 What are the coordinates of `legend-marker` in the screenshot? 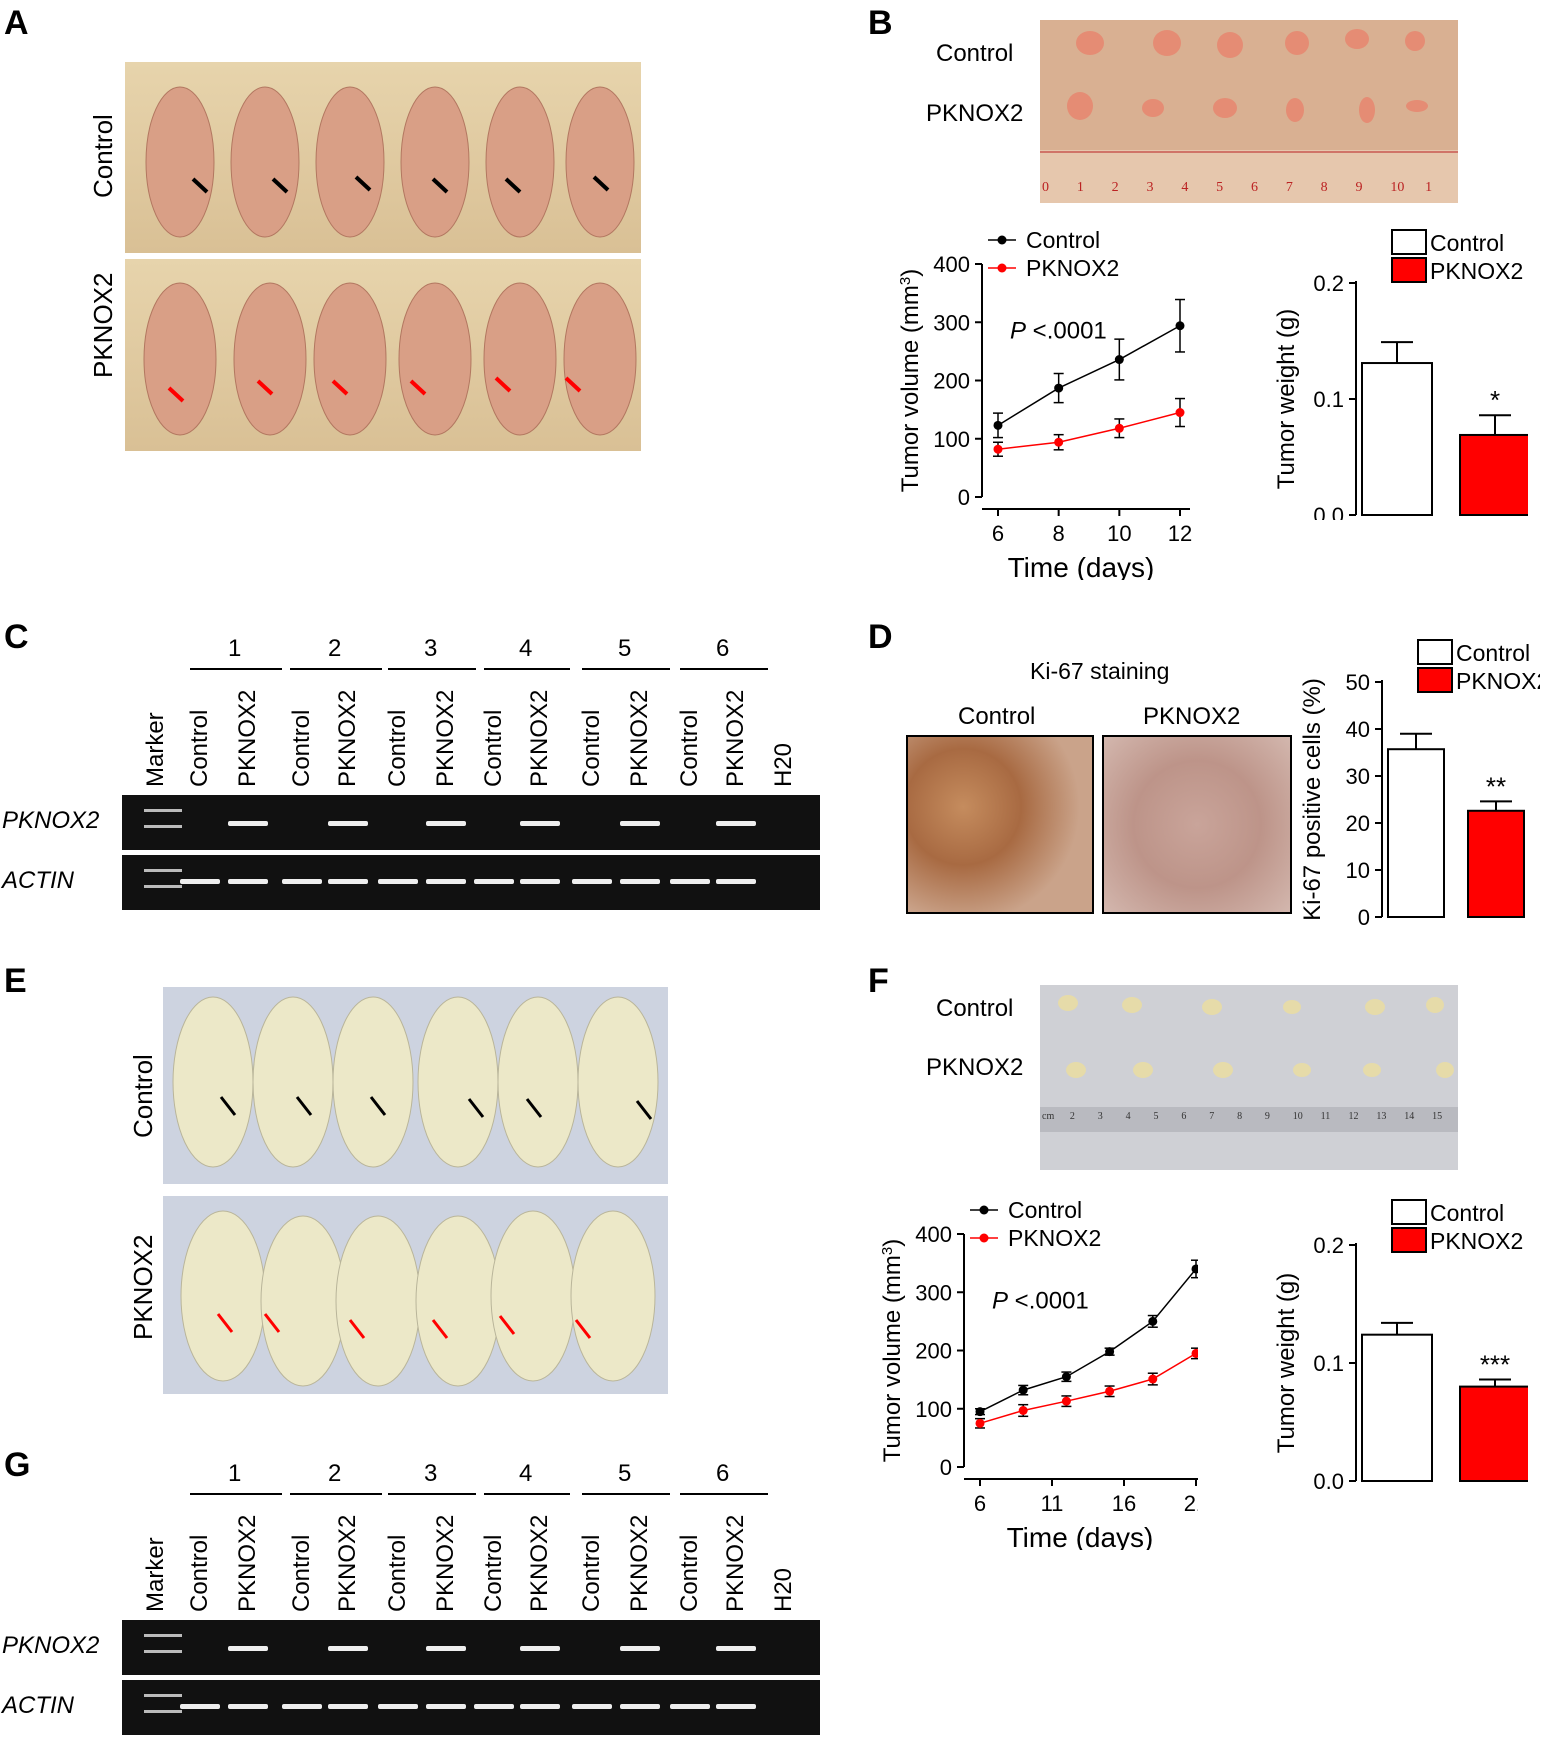 It's located at (984, 1210).